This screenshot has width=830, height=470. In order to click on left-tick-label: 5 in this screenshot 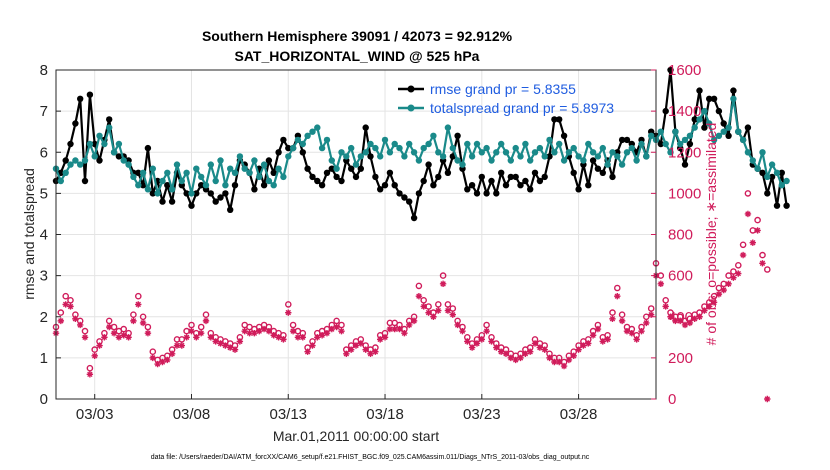, I will do `click(44, 193)`.